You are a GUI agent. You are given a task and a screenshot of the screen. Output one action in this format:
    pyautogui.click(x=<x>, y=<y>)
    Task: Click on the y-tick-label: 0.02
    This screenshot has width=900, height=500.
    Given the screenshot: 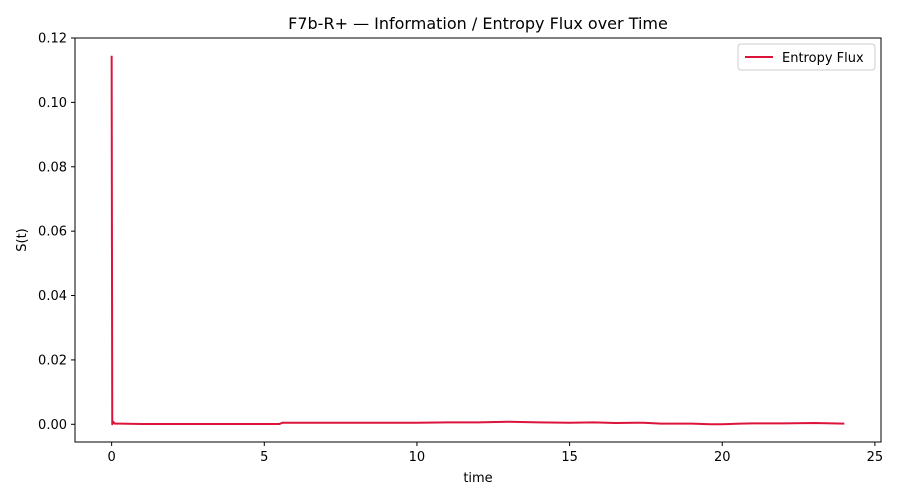 What is the action you would take?
    pyautogui.click(x=52, y=360)
    